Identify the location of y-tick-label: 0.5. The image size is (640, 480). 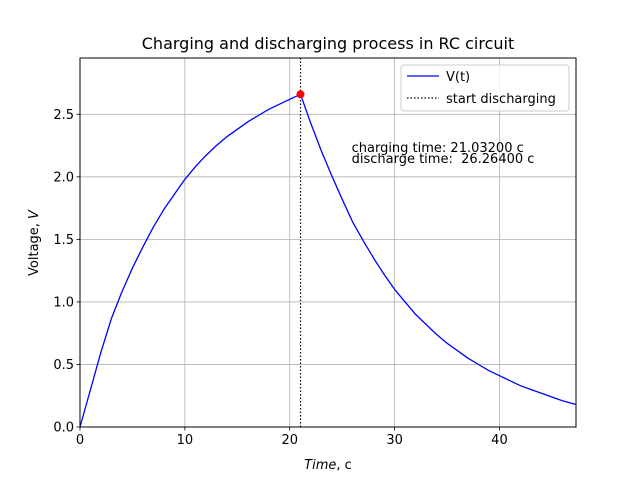
(63, 365).